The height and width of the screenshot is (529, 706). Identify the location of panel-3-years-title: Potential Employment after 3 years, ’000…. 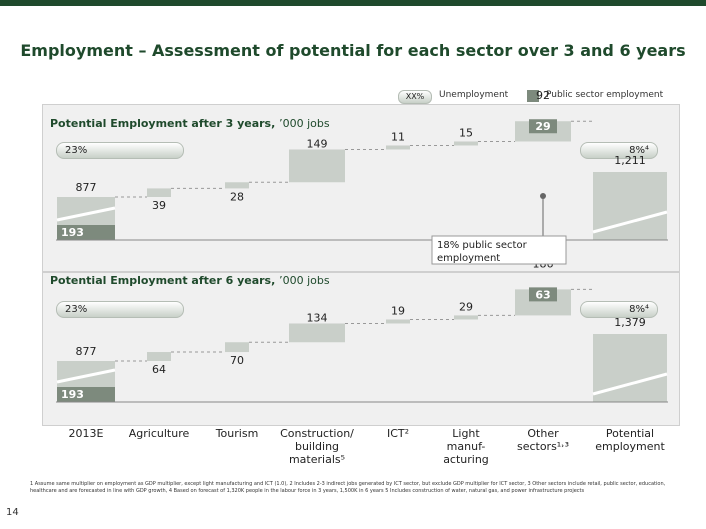
(190, 123).